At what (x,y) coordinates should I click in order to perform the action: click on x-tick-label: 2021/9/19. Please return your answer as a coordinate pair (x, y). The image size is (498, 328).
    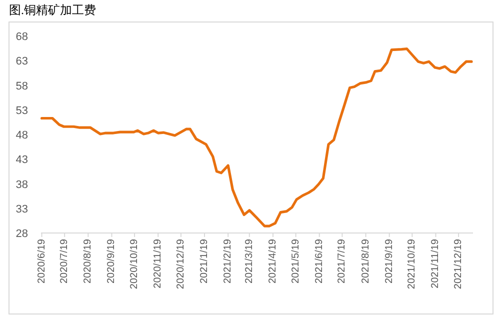
    Looking at the image, I should click on (389, 261).